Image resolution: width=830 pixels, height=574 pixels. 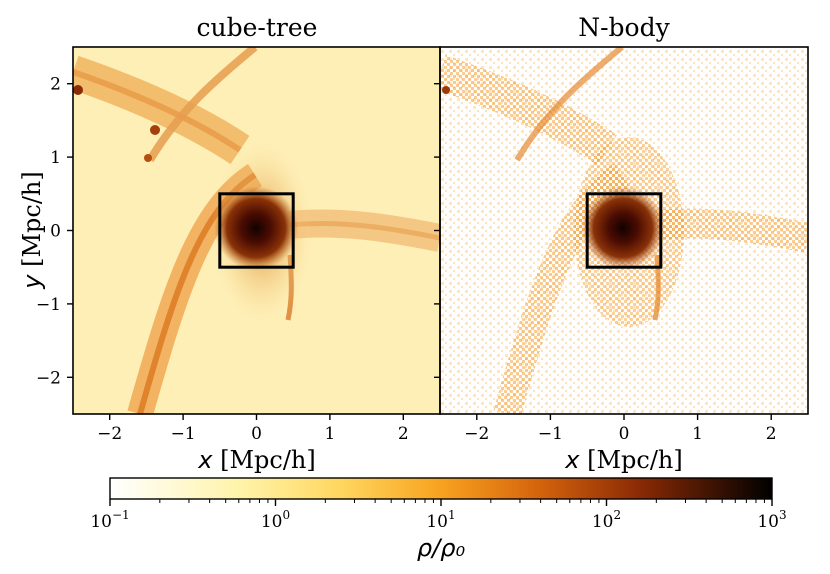 I want to click on y-tick-label: −2, so click(x=48, y=378).